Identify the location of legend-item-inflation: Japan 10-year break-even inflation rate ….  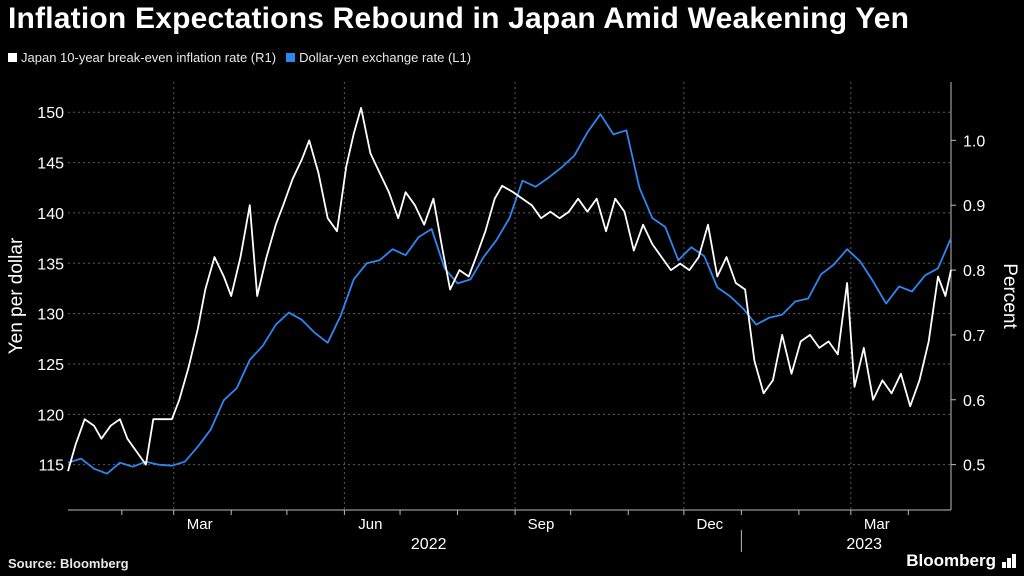
(142, 57).